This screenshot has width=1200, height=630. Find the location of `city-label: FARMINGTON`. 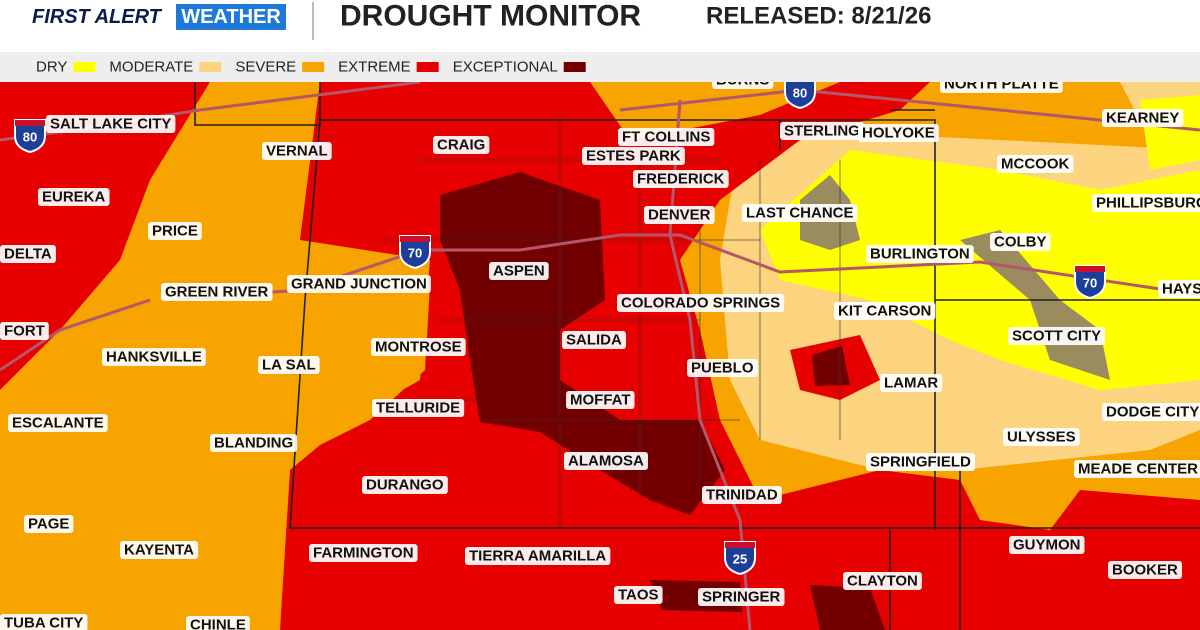

city-label: FARMINGTON is located at coordinates (363, 553).